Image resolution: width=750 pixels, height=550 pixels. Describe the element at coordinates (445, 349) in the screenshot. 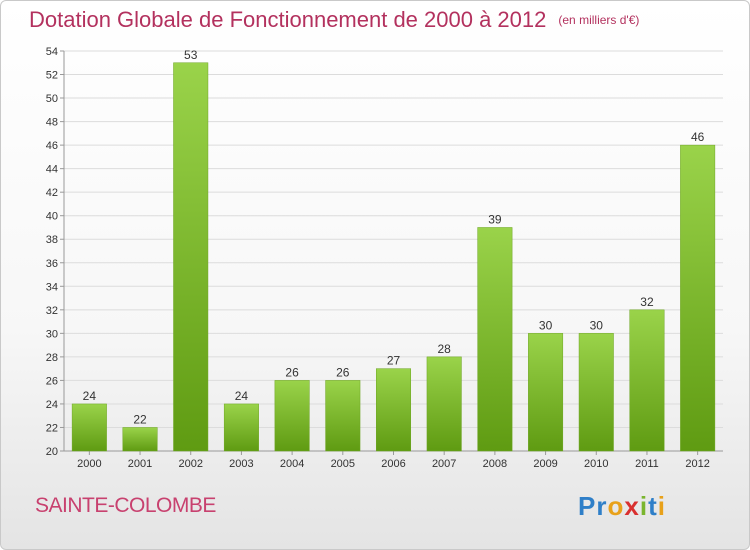

I see `data-label: 28` at that location.